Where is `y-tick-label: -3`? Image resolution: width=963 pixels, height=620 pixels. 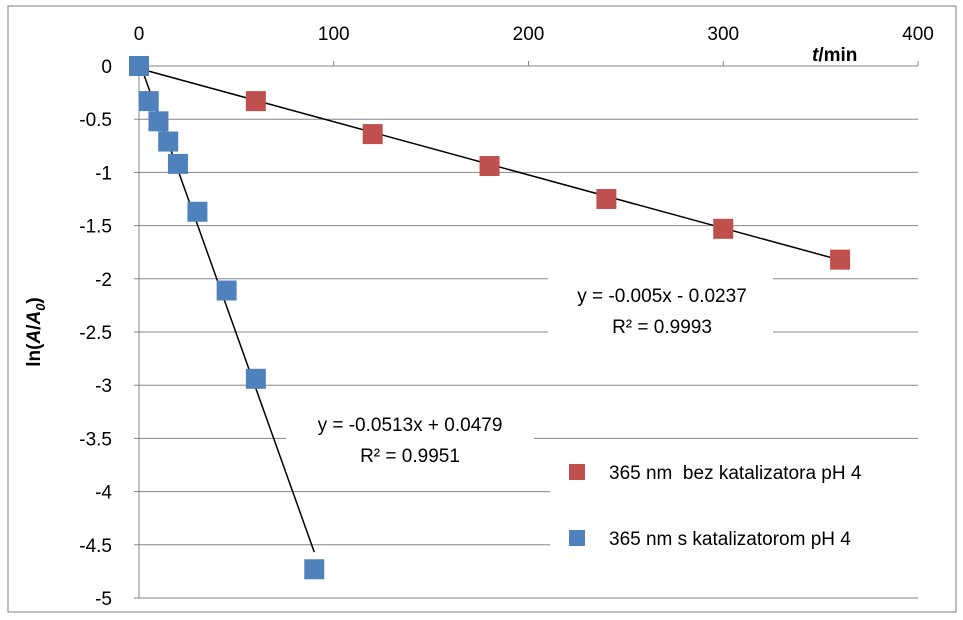 y-tick-label: -3 is located at coordinates (103, 386).